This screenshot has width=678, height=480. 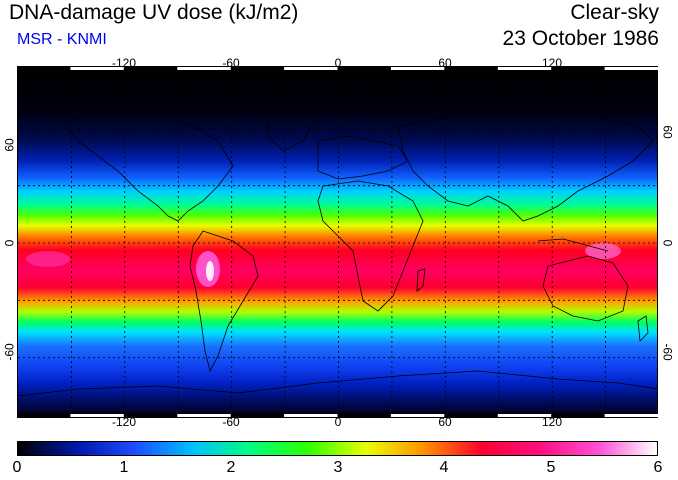 What do you see at coordinates (9, 352) in the screenshot?
I see `lat-tick-left: -60` at bounding box center [9, 352].